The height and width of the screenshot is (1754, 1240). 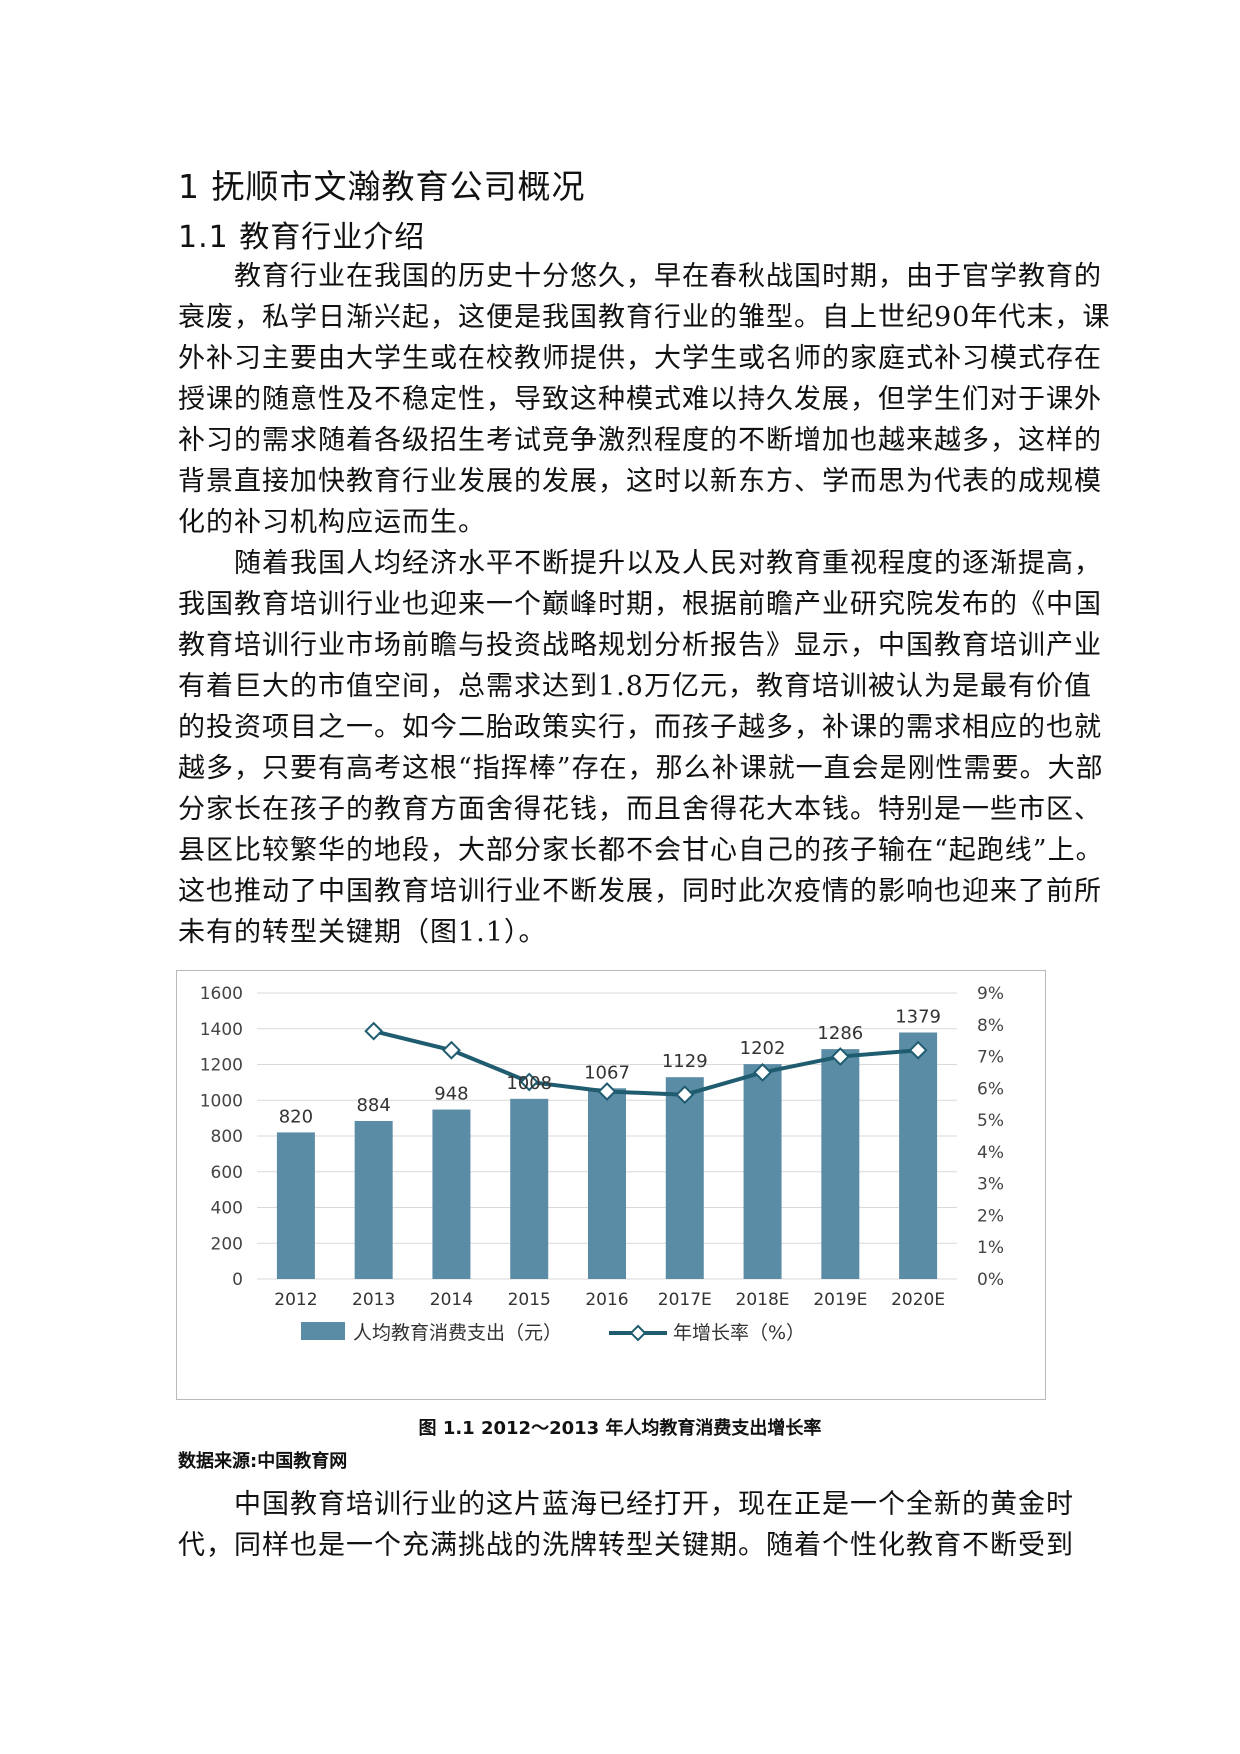 What do you see at coordinates (221, 1030) in the screenshot?
I see `y-tick-label: 1400` at bounding box center [221, 1030].